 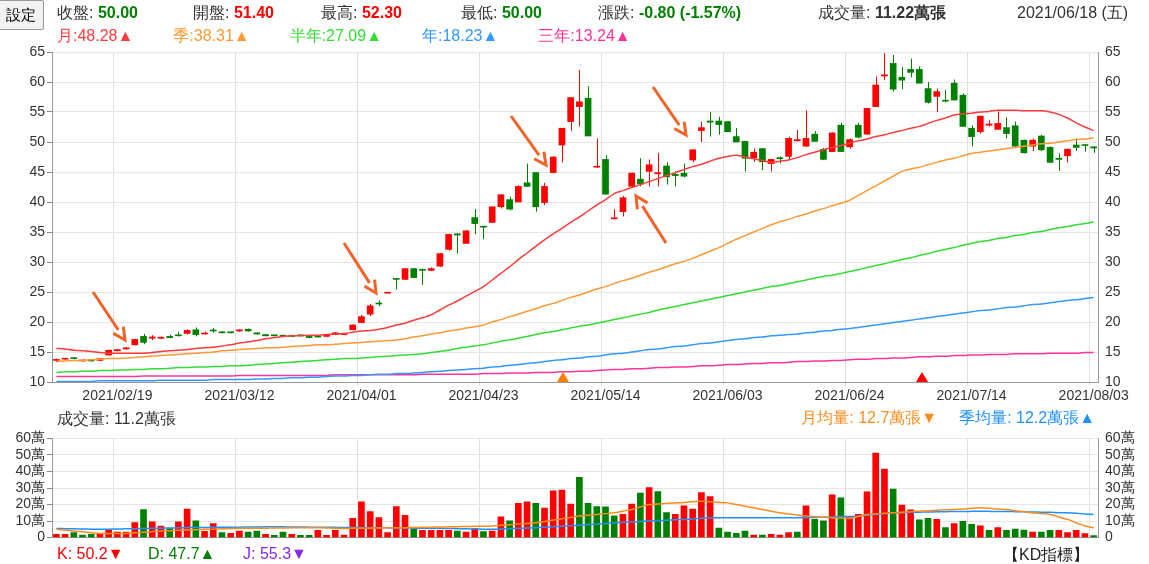 I want to click on x-tick-label: 2021/08/03, so click(x=1093, y=395).